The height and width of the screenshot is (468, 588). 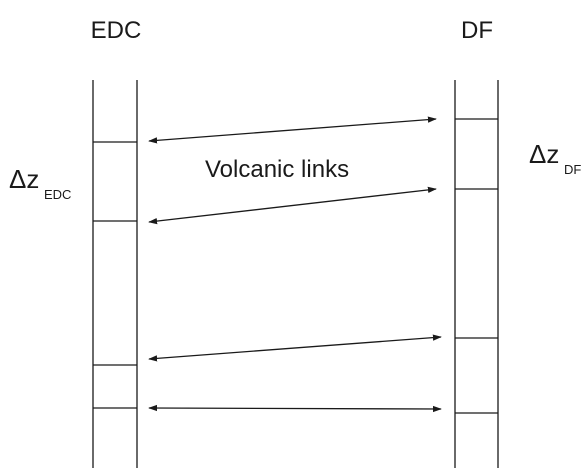 What do you see at coordinates (115, 274) in the screenshot?
I see `left-core-column` at bounding box center [115, 274].